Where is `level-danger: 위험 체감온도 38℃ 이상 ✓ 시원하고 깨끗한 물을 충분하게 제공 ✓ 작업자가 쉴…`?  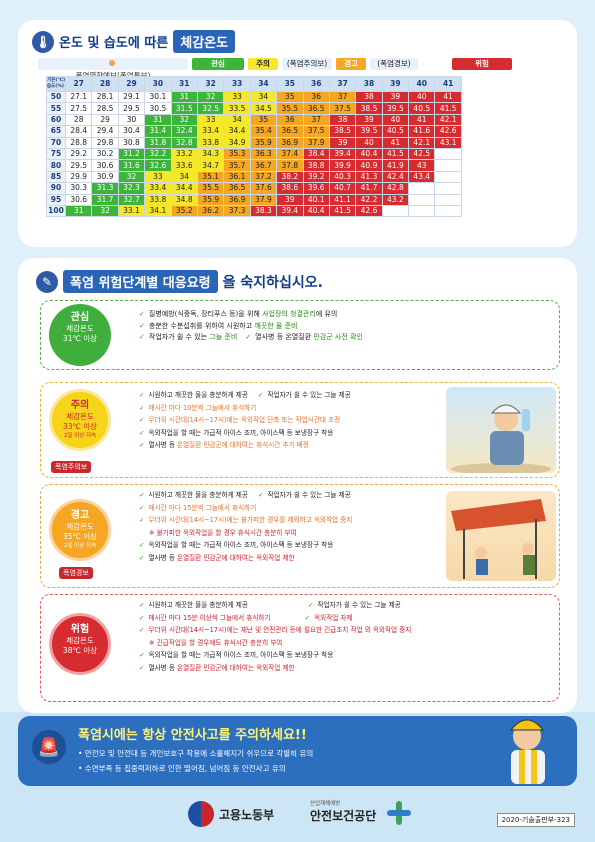
level-danger: 위험 체감온도 38℃ 이상 ✓ 시원하고 깨끗한 물을 충분하게 제공 ✓ 작업자가 쉴… is located at coordinates (300, 648).